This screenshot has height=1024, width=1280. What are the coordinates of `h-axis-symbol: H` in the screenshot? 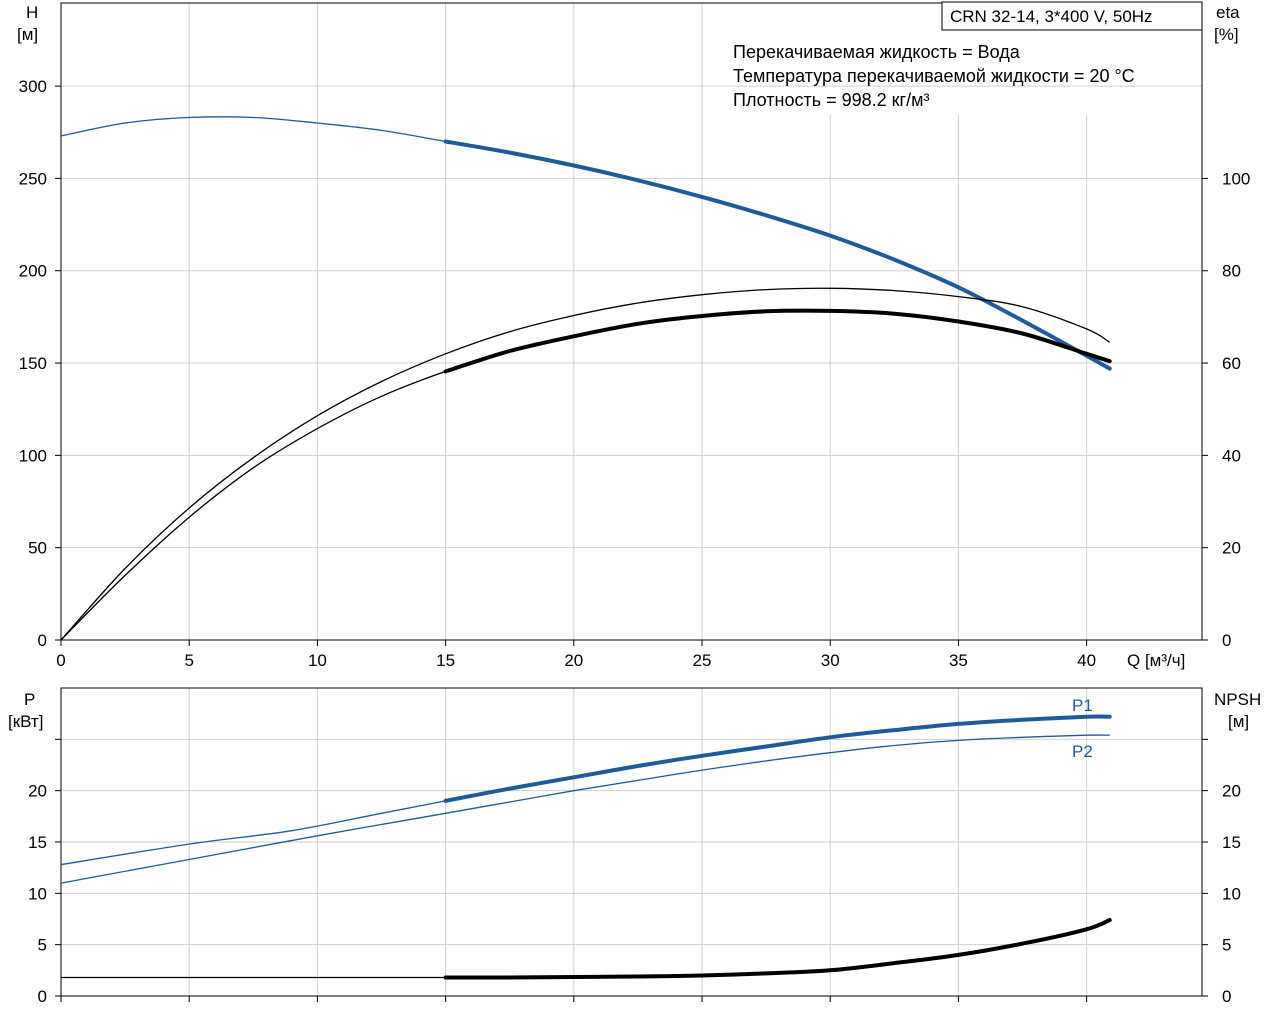 It's located at (32, 12).